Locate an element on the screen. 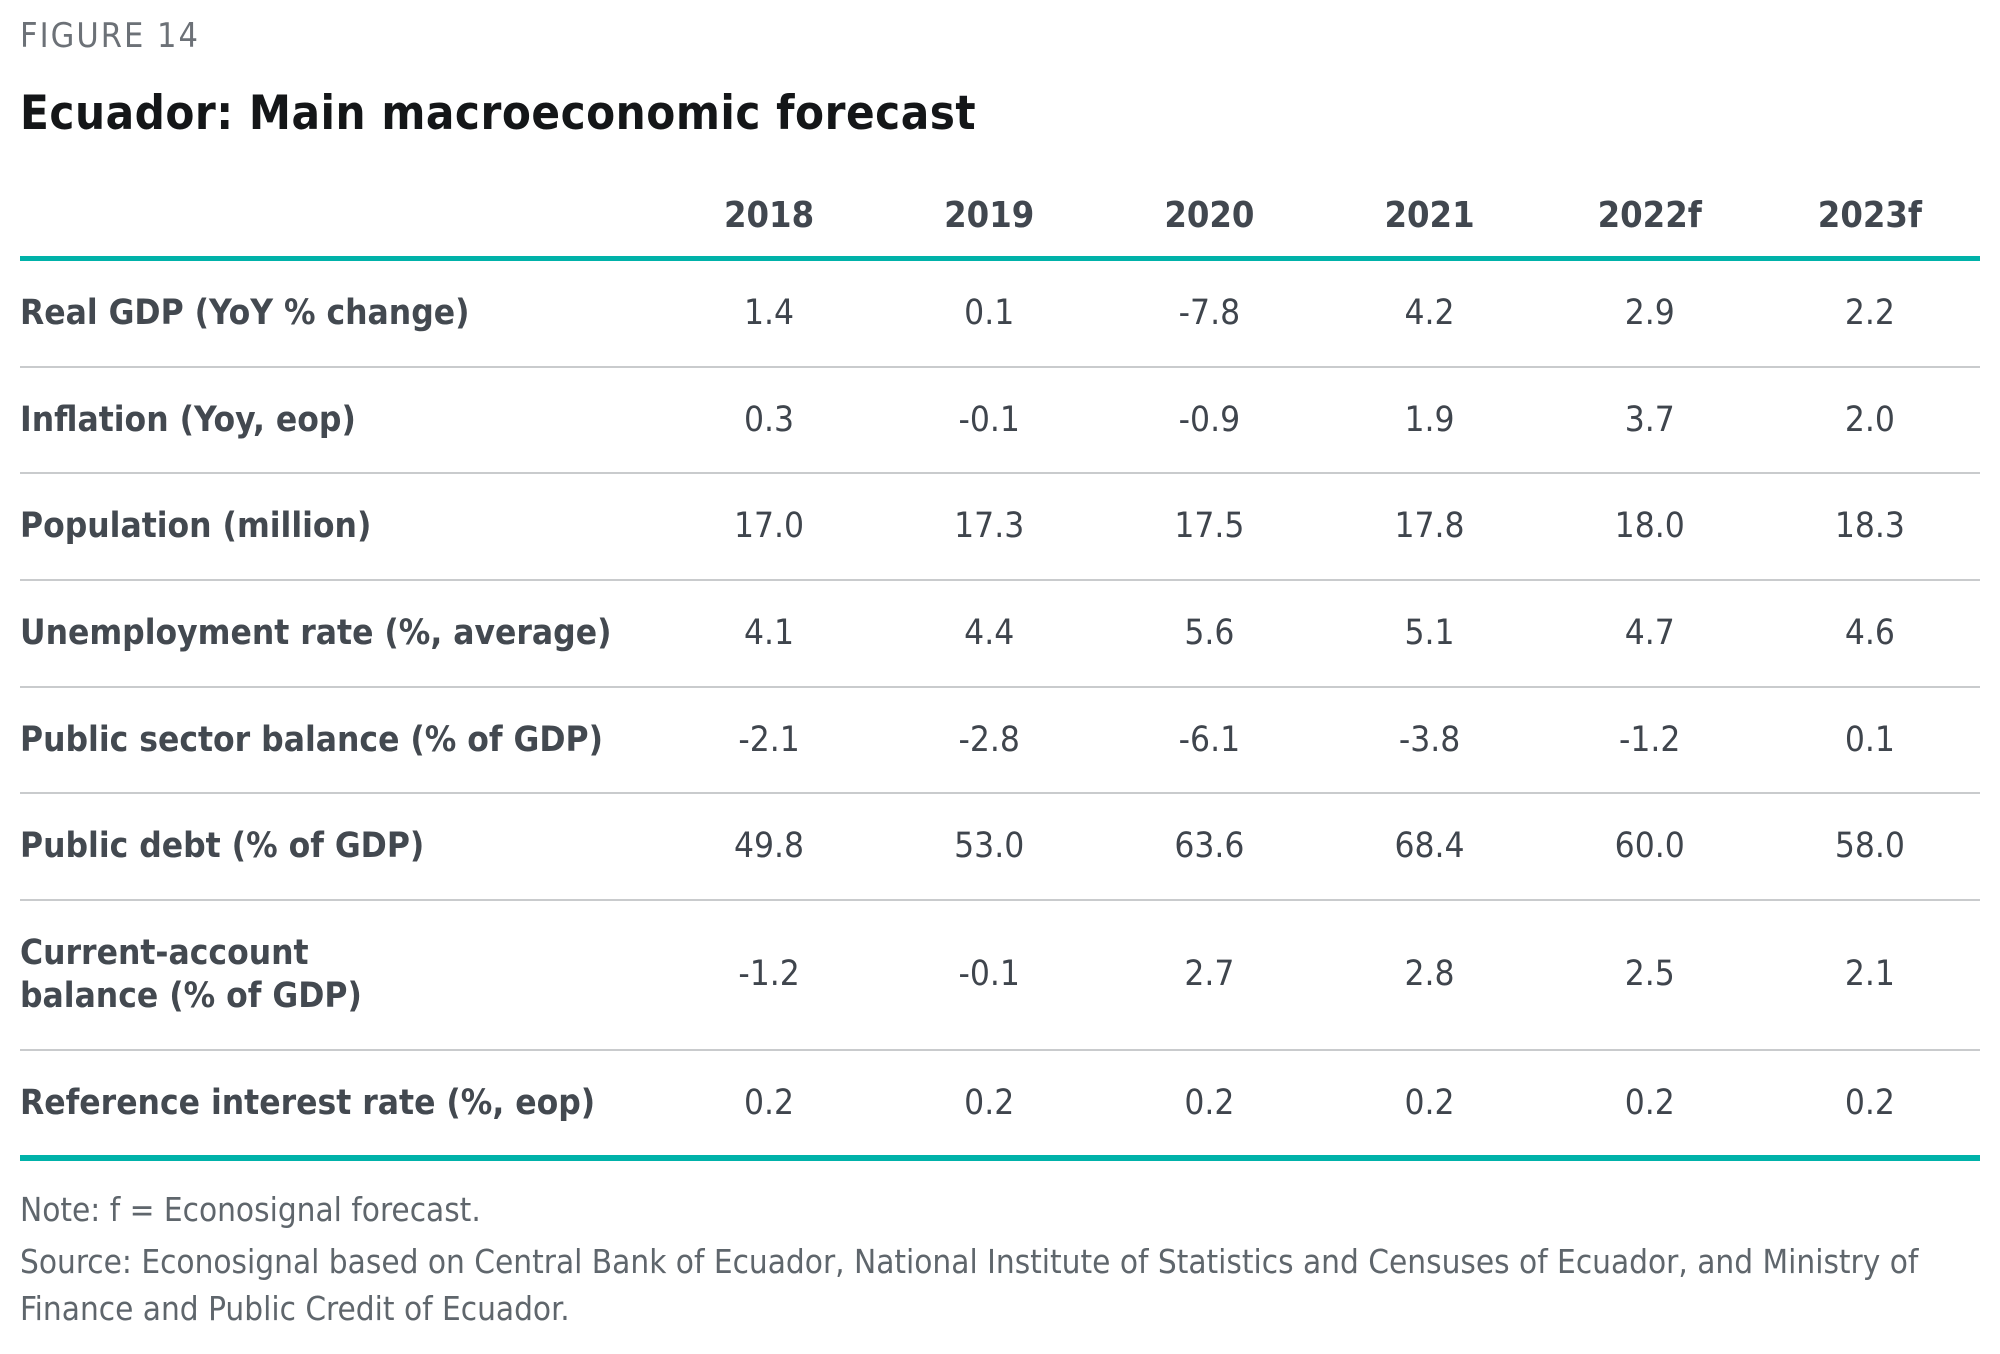 The image size is (2000, 1354). forecast-table-header: 2018 2019 2020 2021 2022f 2023f is located at coordinates (1000, 215).